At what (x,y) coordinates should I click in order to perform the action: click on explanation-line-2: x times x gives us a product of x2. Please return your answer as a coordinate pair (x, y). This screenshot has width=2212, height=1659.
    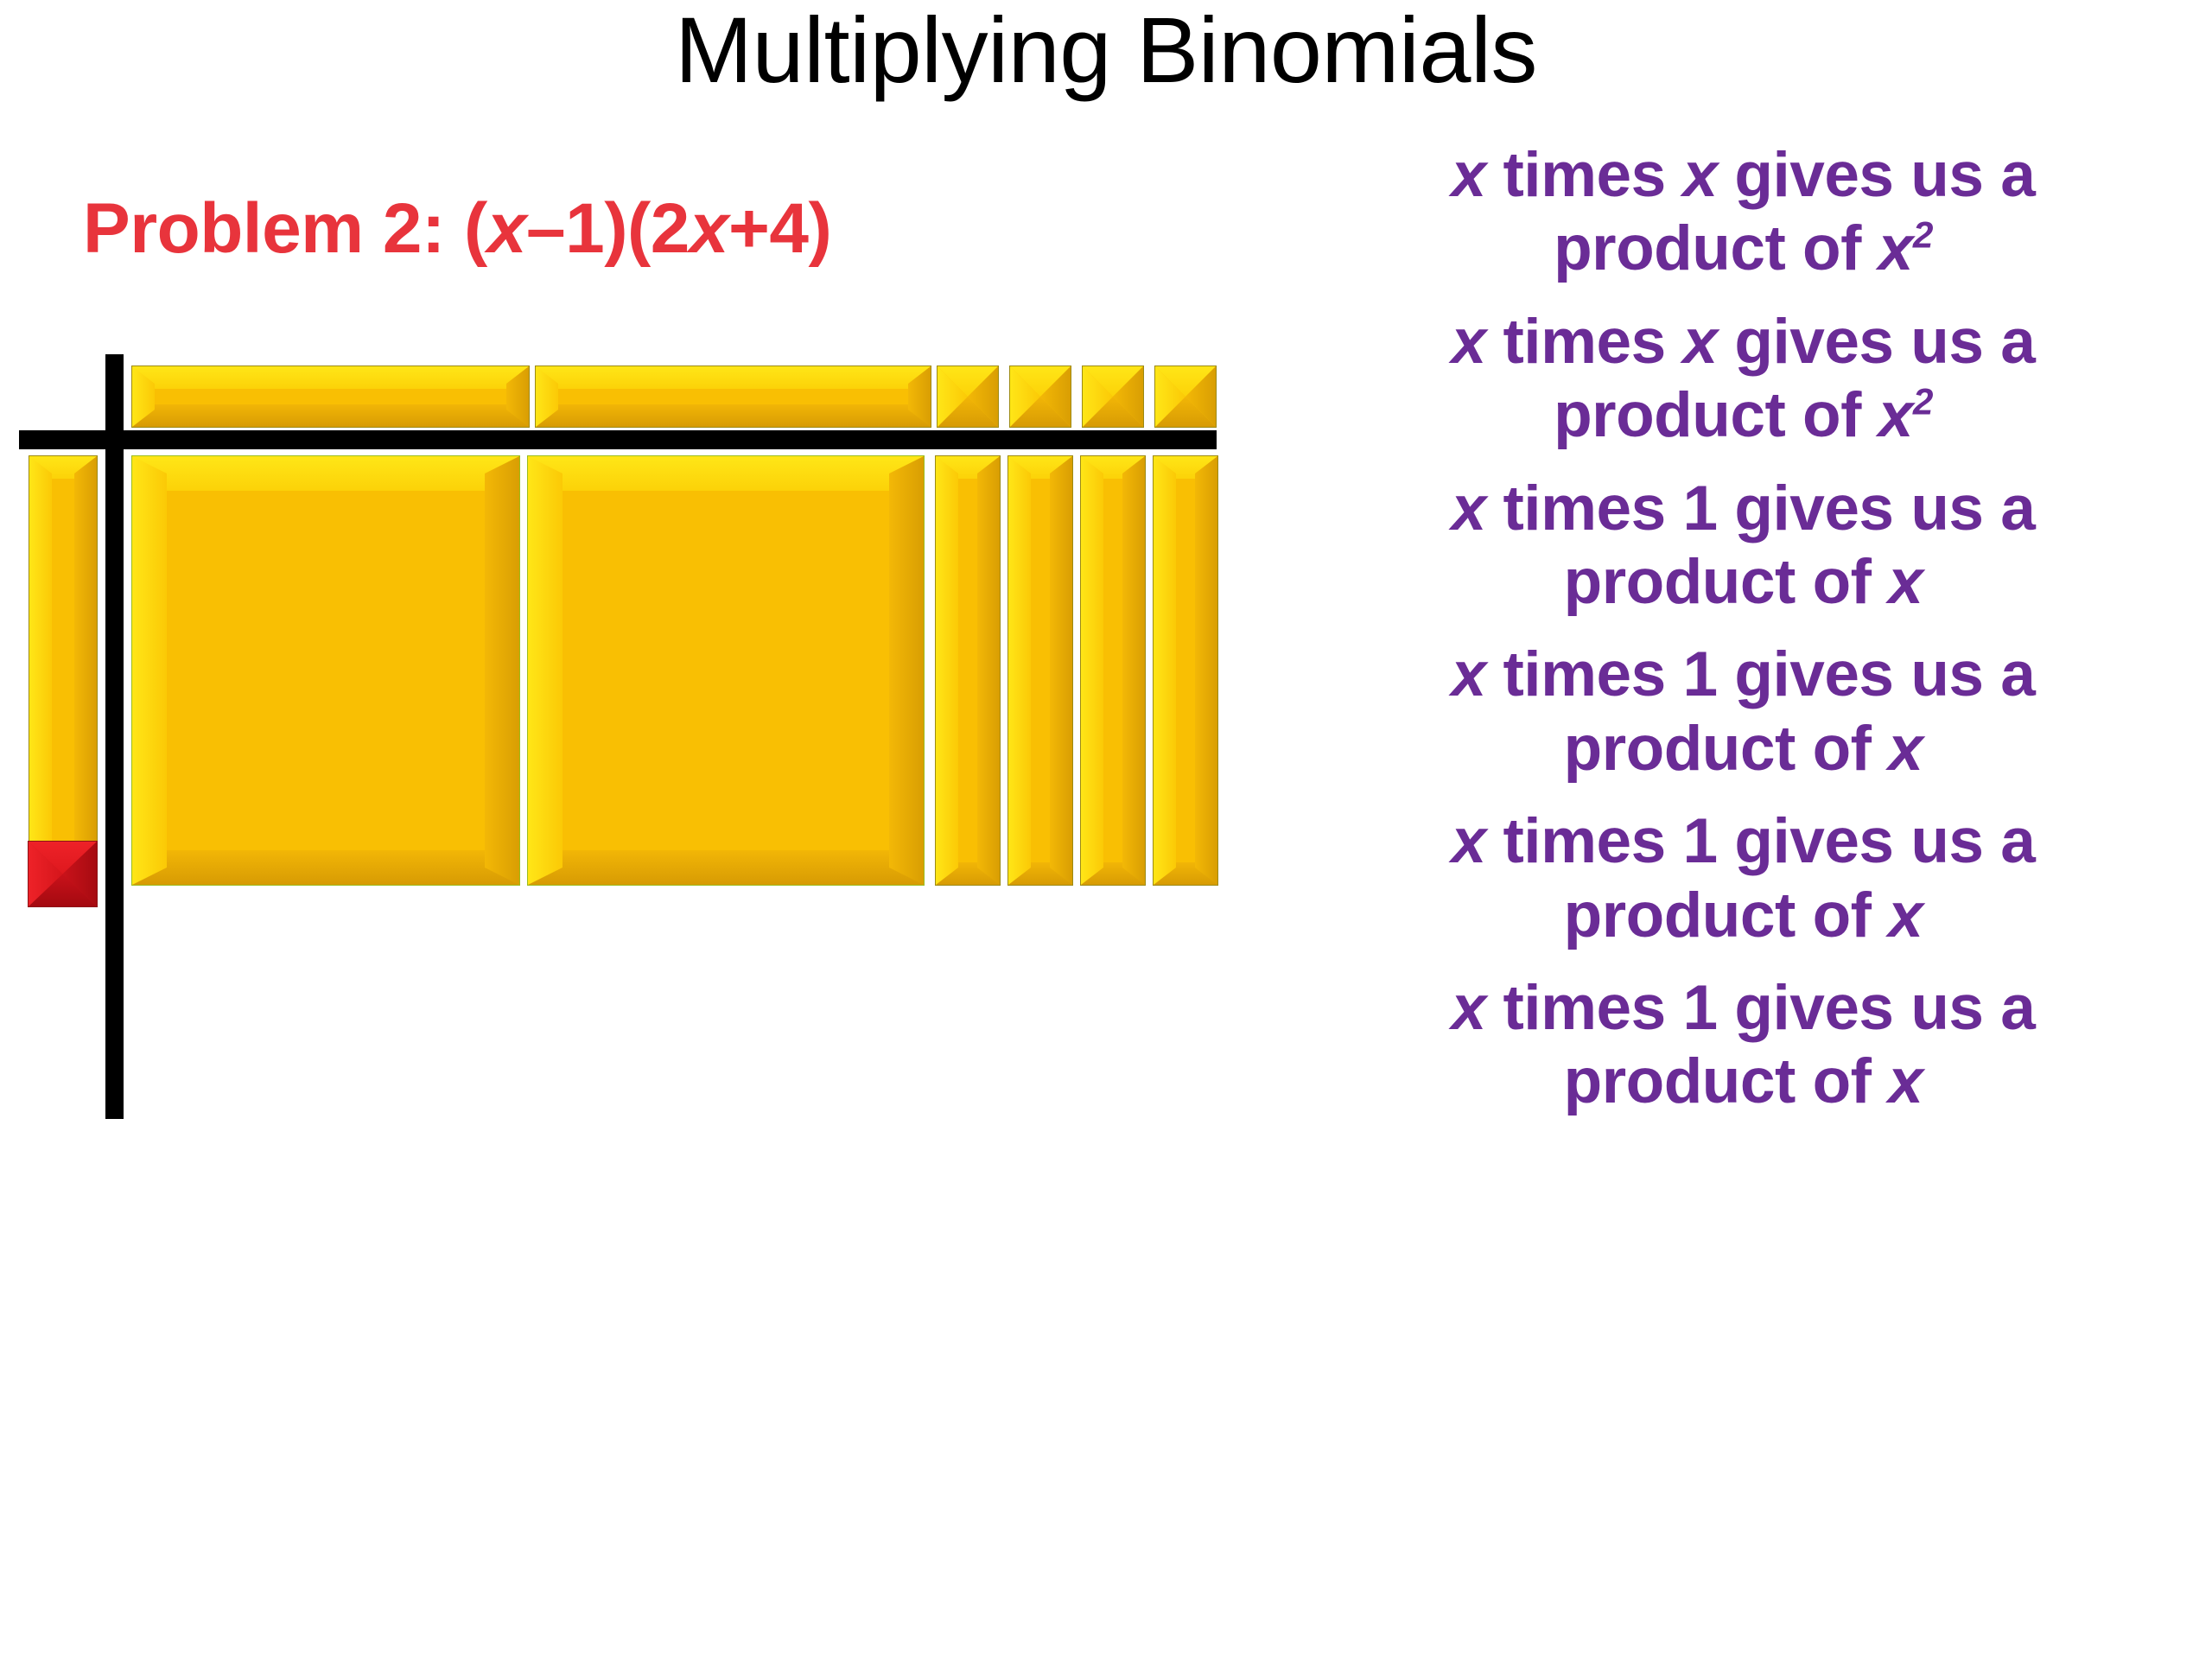
    Looking at the image, I should click on (1743, 379).